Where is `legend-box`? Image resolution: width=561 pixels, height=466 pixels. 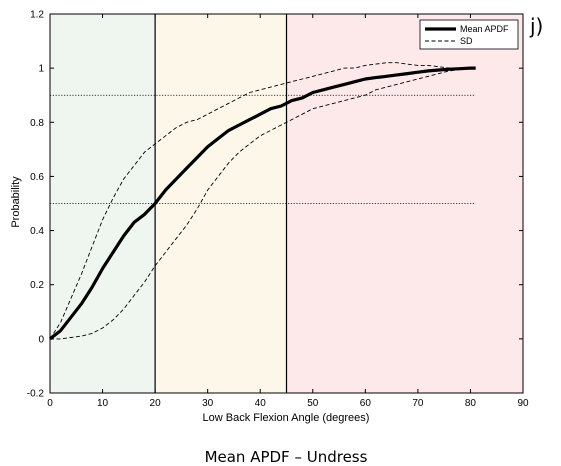
legend-box is located at coordinates (469, 34).